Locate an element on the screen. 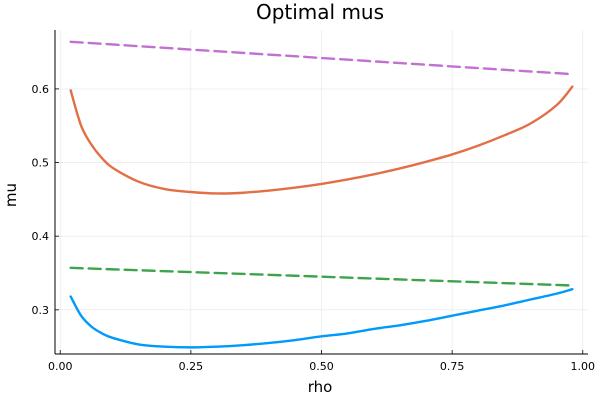  x-tick-label: 1.00 is located at coordinates (583, 366).